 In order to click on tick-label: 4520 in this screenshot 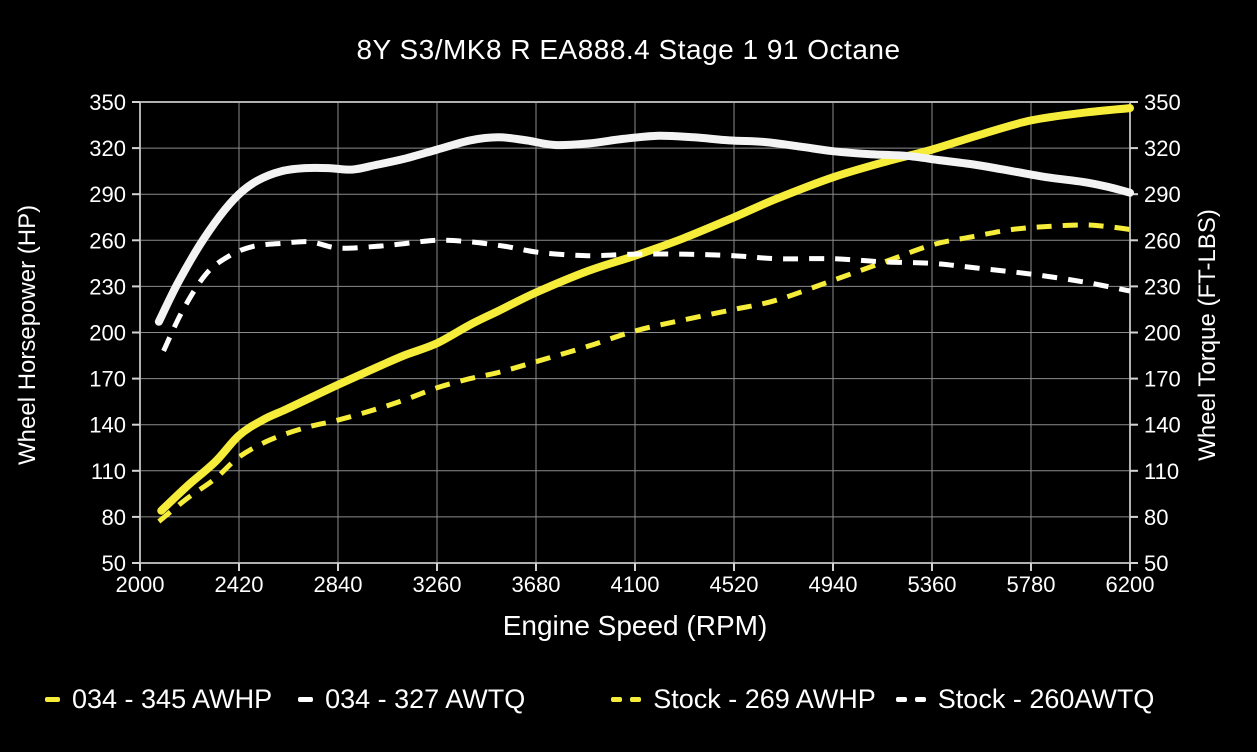, I will do `click(734, 584)`.